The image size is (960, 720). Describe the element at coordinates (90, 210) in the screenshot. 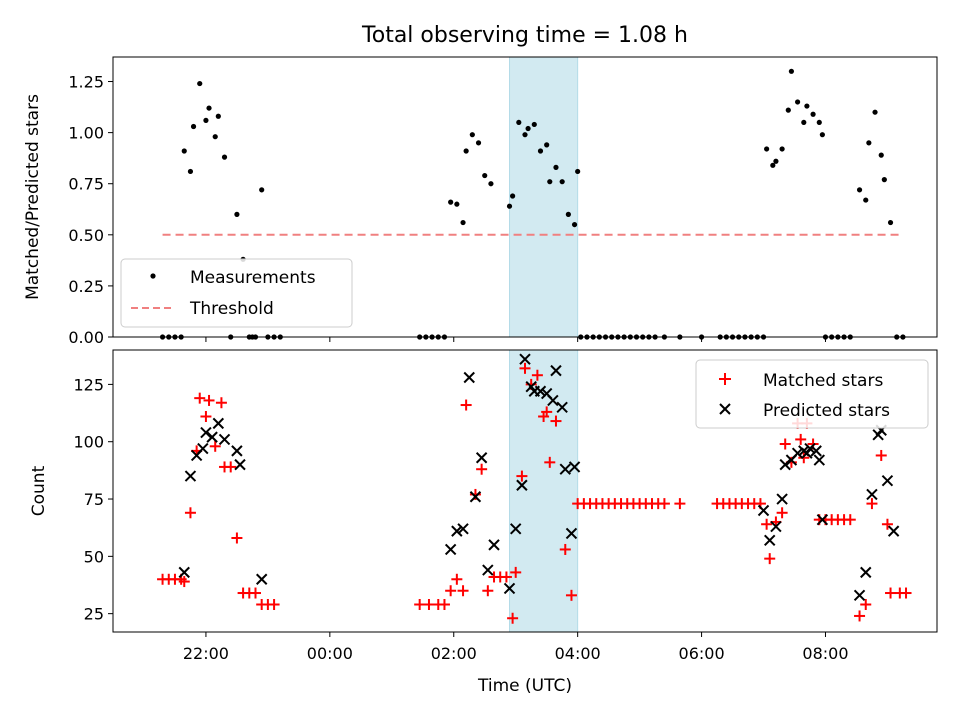

I see `top-y-axis: 0.00 0.25 0.50 0.75 1.00 1.25` at that location.